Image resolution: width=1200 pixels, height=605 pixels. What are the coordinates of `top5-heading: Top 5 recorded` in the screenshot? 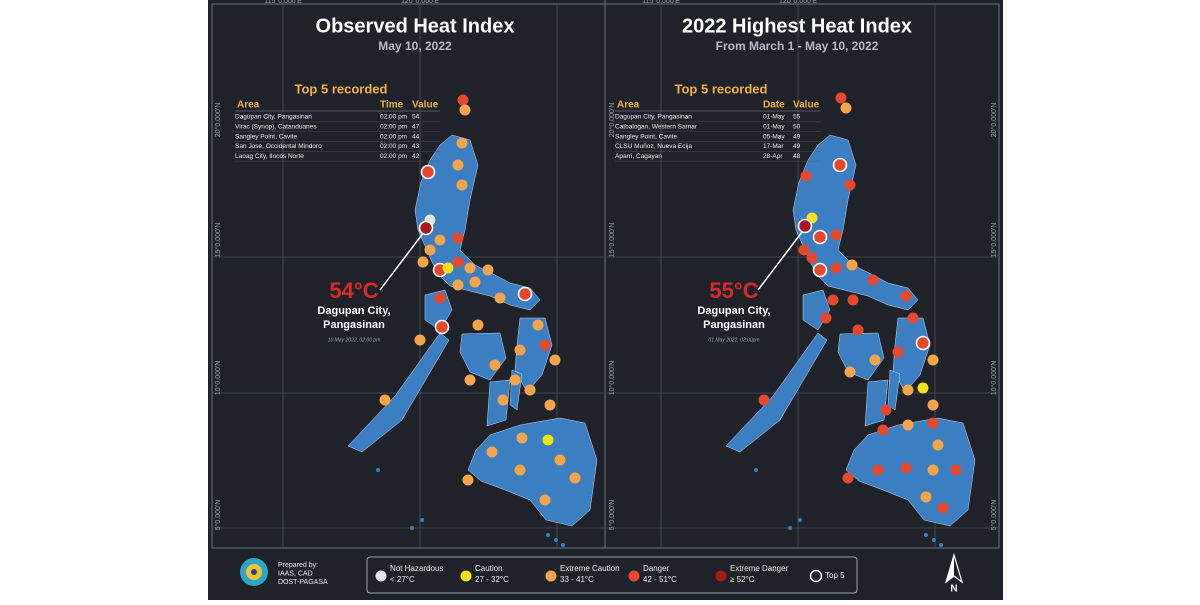 It's located at (341, 88).